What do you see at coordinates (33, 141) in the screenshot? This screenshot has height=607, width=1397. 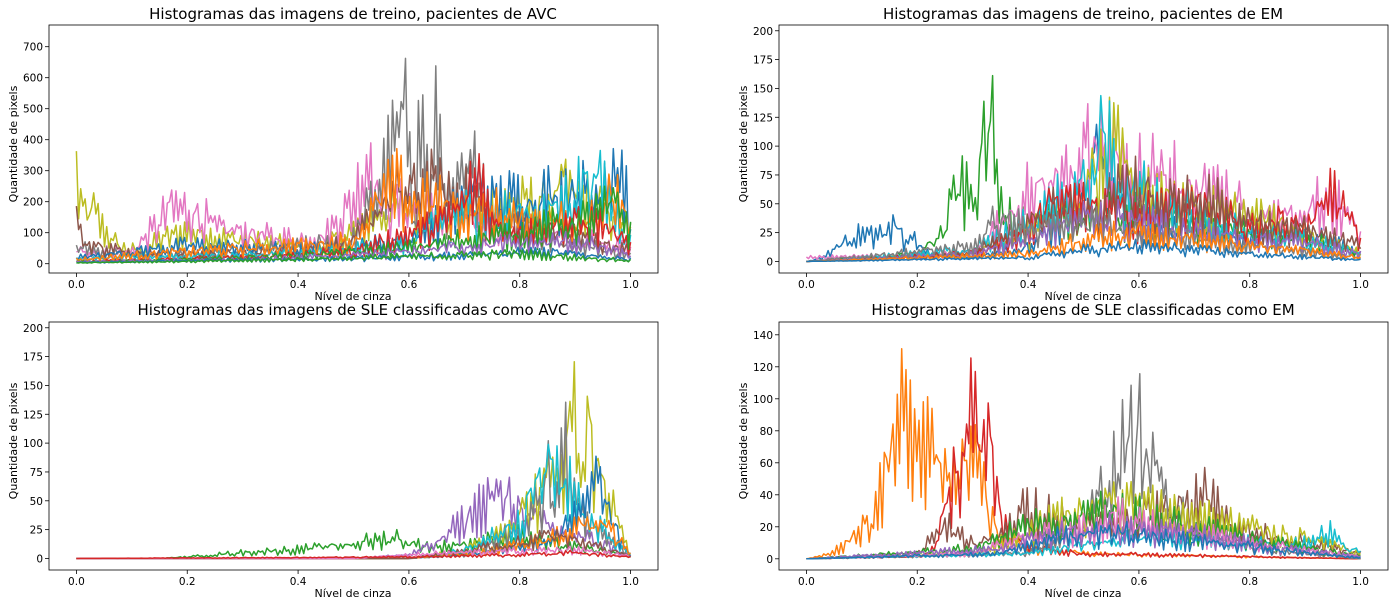 I see `y-tick-label: 400` at bounding box center [33, 141].